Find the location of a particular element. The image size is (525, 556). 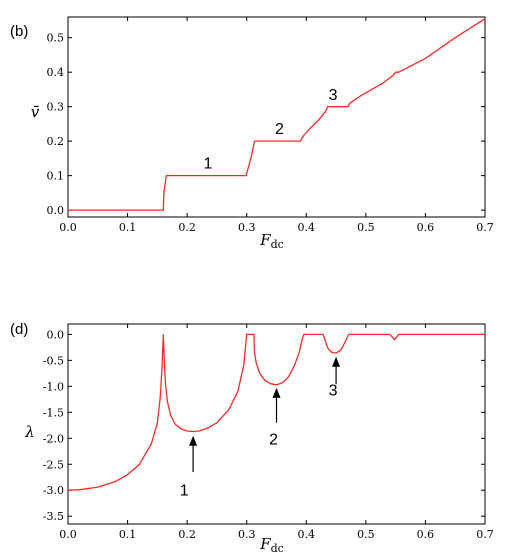

y-axis-label-d: λ is located at coordinates (29, 432).